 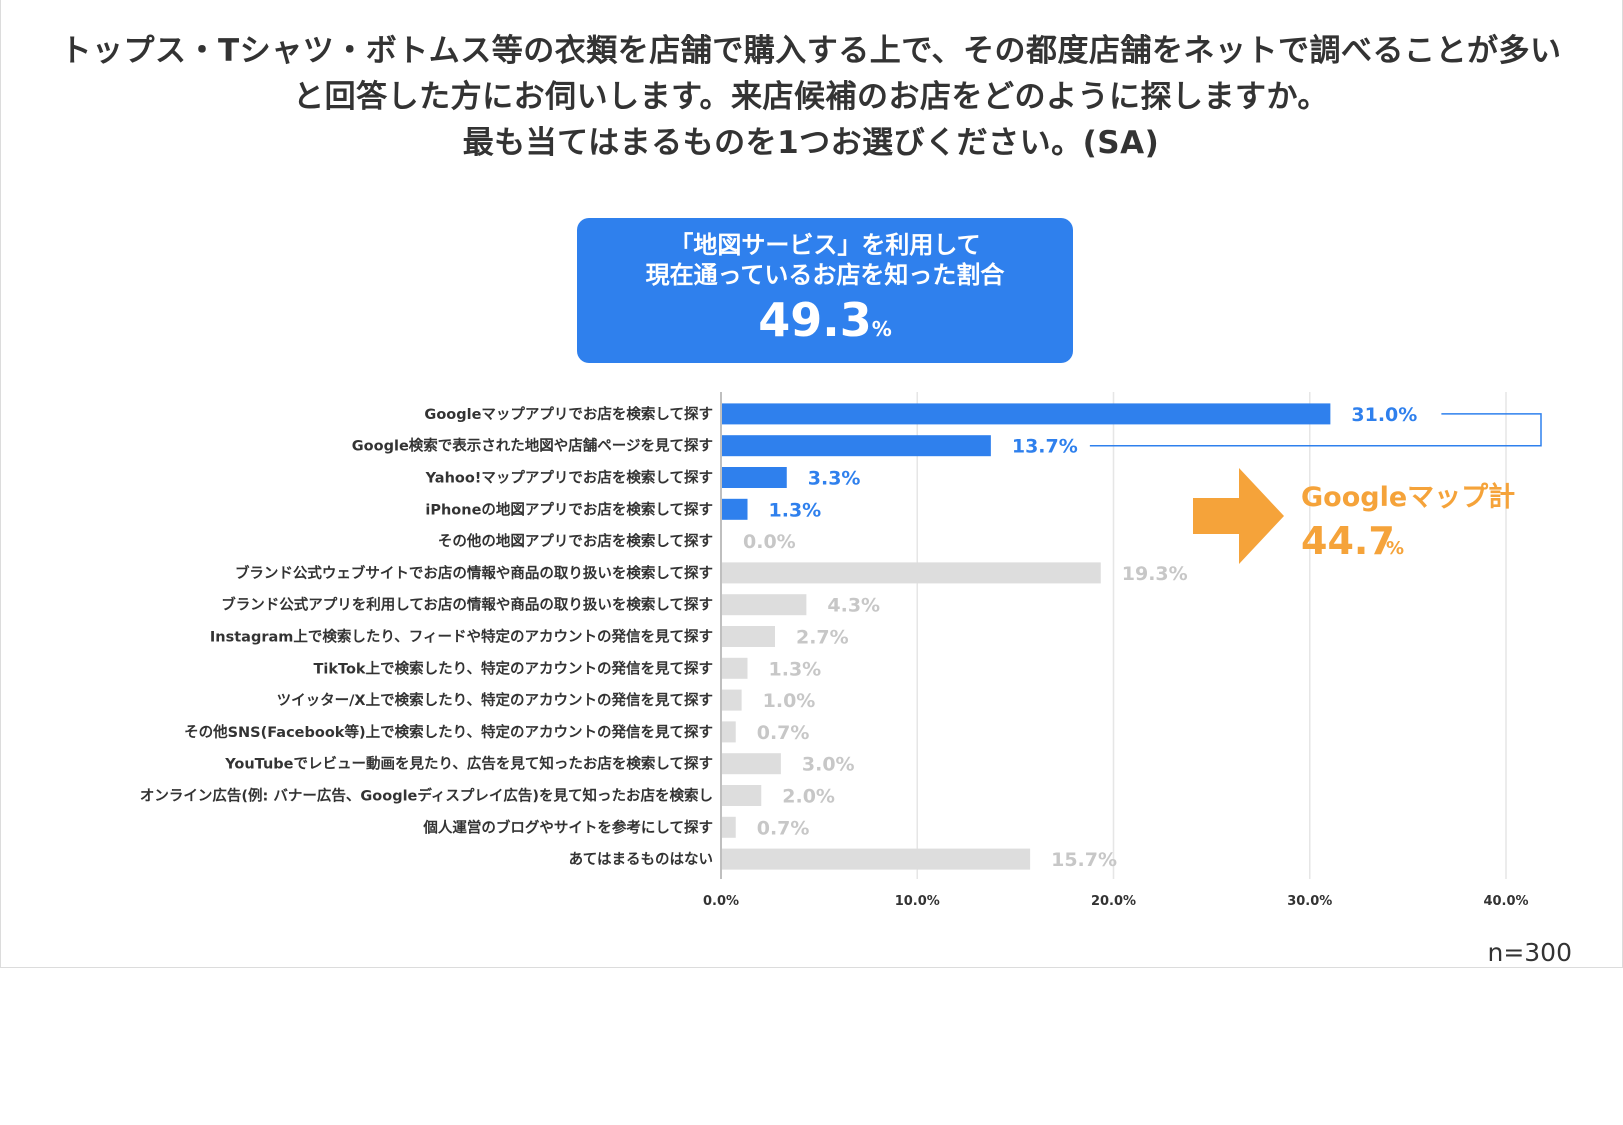 I want to click on title-line-2: と回答した方にお伺いします。来店候補のお店をどのように探しますか。, so click(x=811, y=97).